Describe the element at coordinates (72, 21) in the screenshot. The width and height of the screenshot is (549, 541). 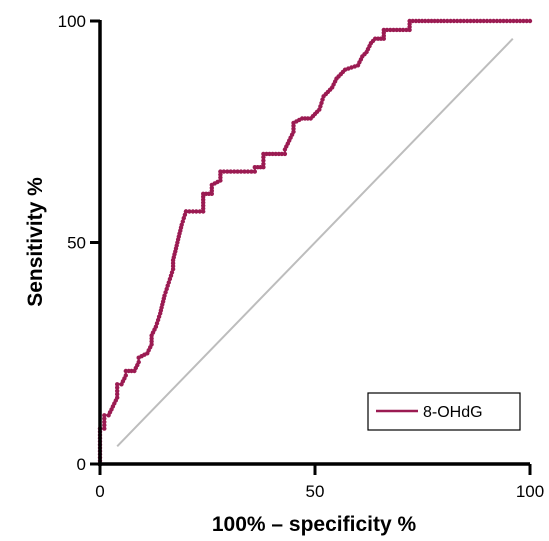
I see `y-tick-label: 100` at that location.